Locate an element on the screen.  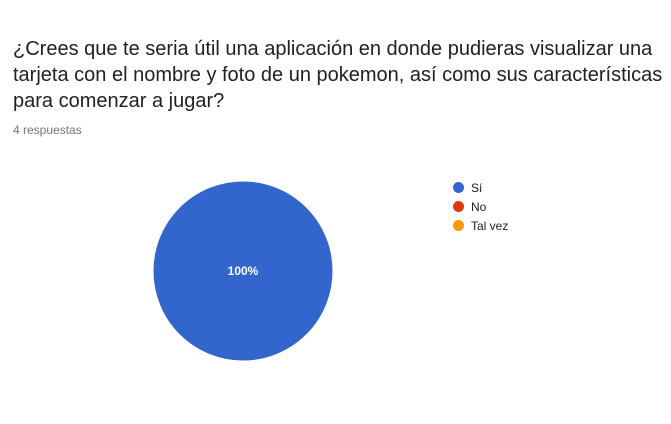
legend-label: No is located at coordinates (479, 206).